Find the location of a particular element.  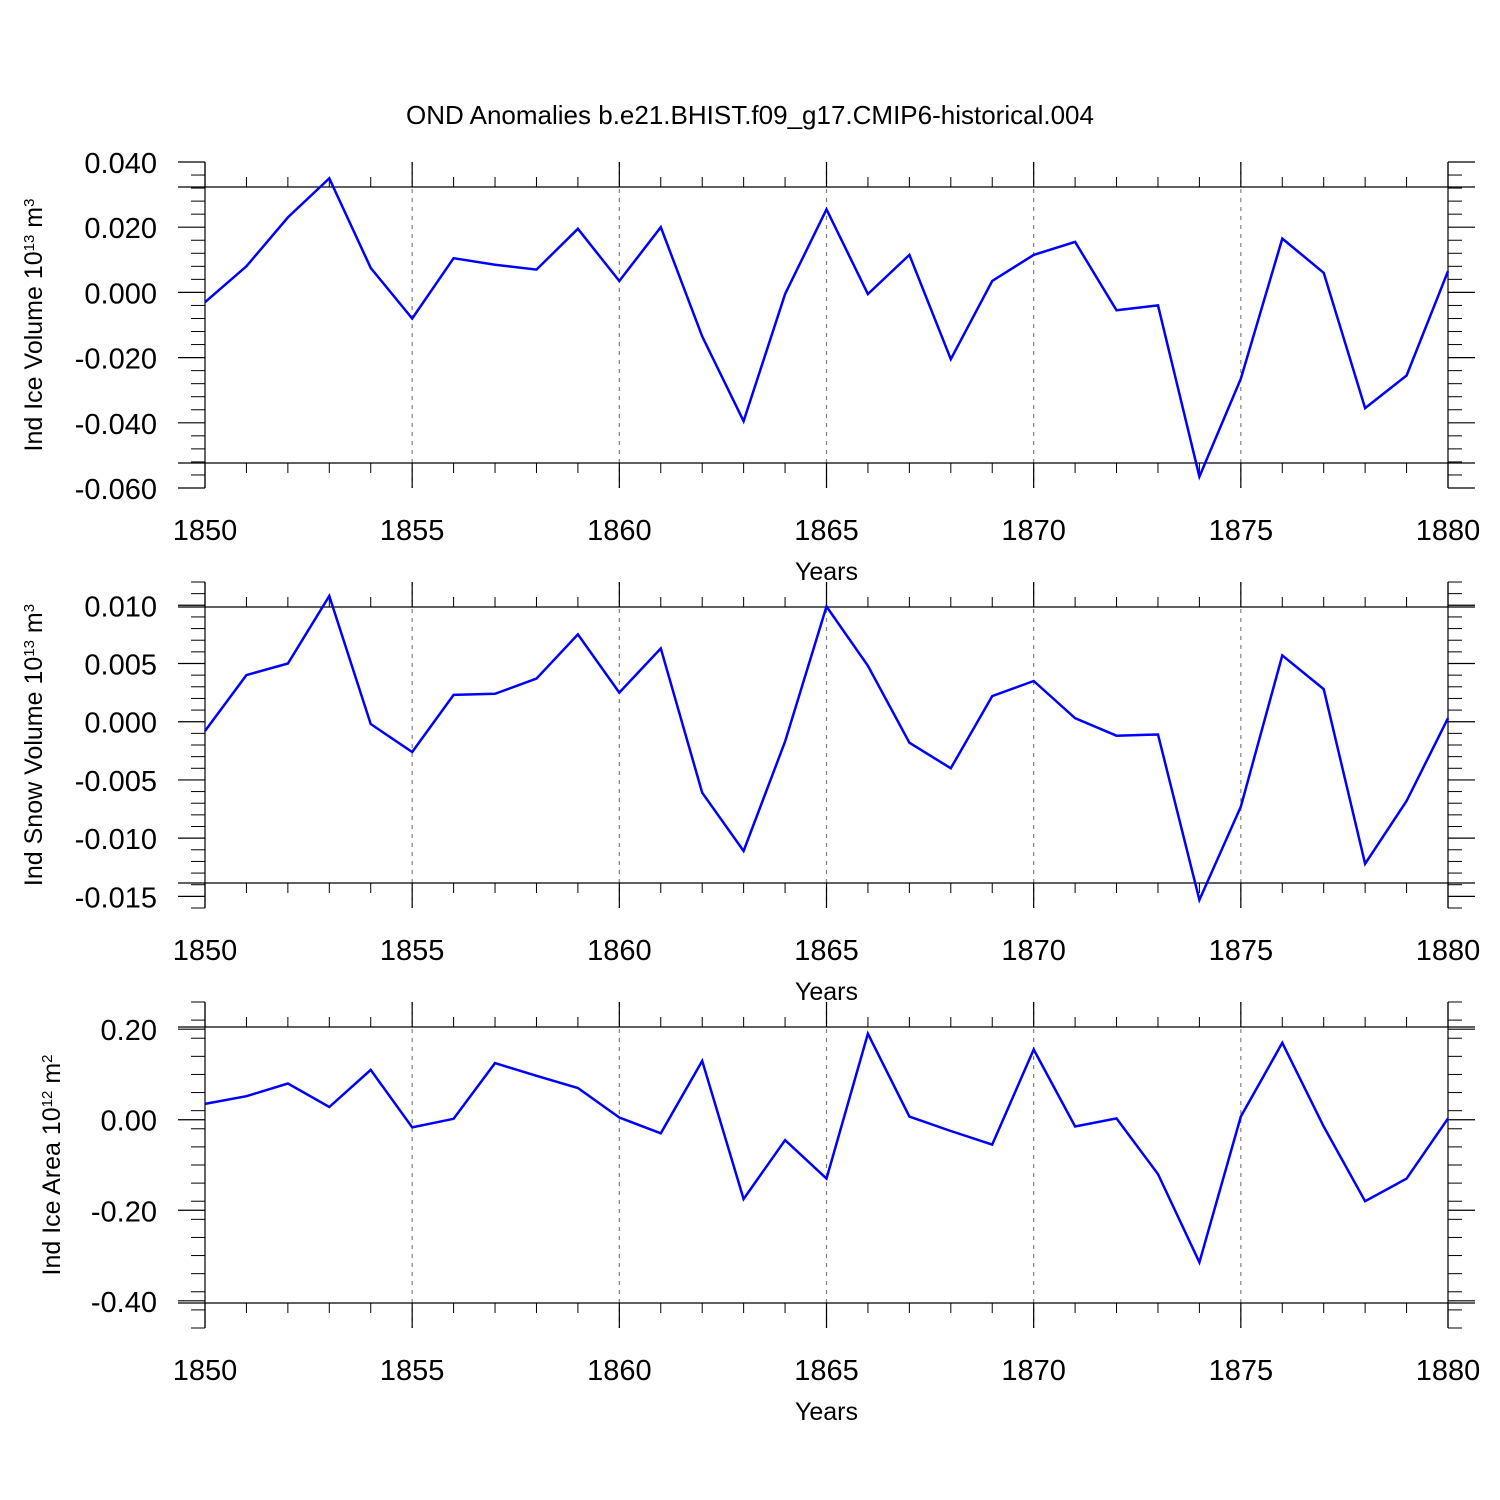

panel-3-y-tick-label: 0.00 is located at coordinates (129, 1122).